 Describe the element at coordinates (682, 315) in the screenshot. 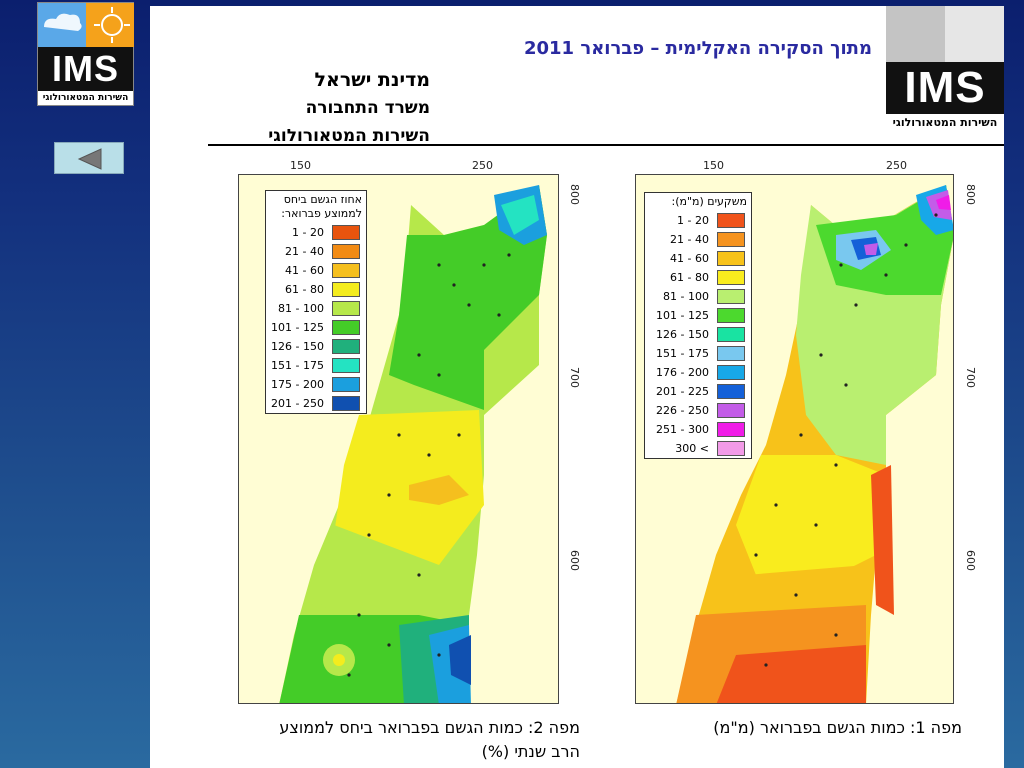

I see `map1-legend-label: 101 - 125` at that location.